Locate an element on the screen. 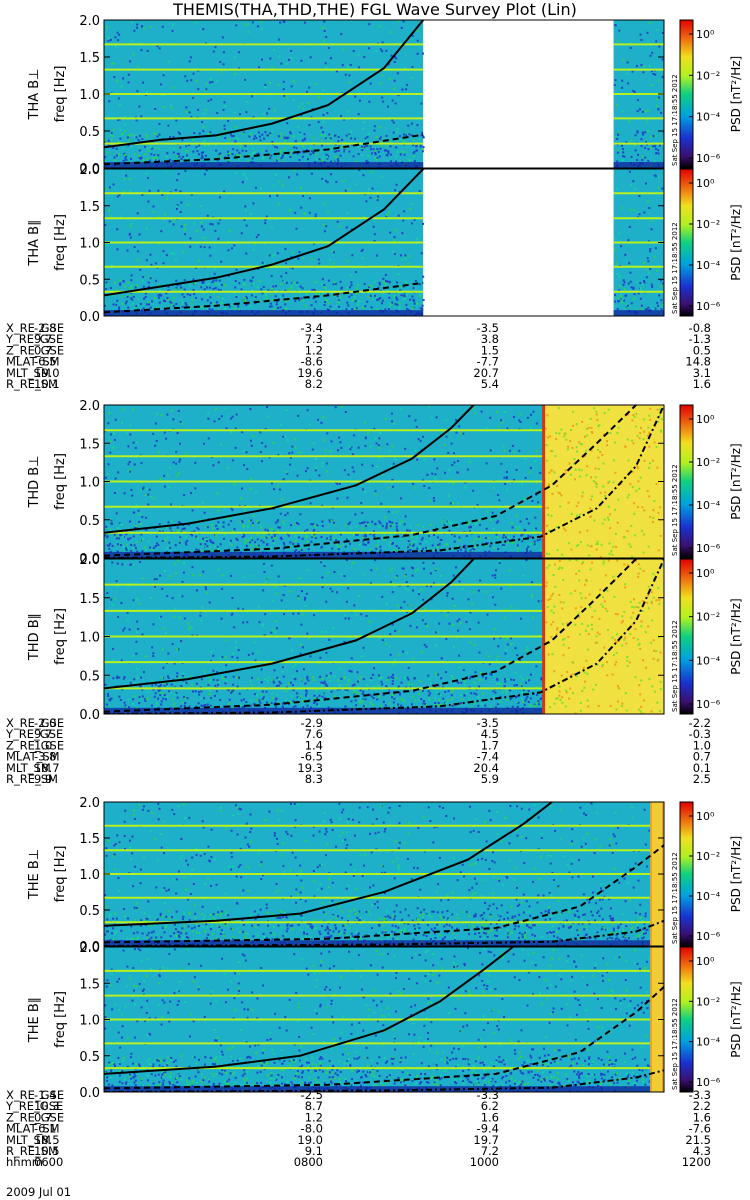 The width and height of the screenshot is (750, 1200). ephemeris-value: 14.8 is located at coordinates (698, 362).